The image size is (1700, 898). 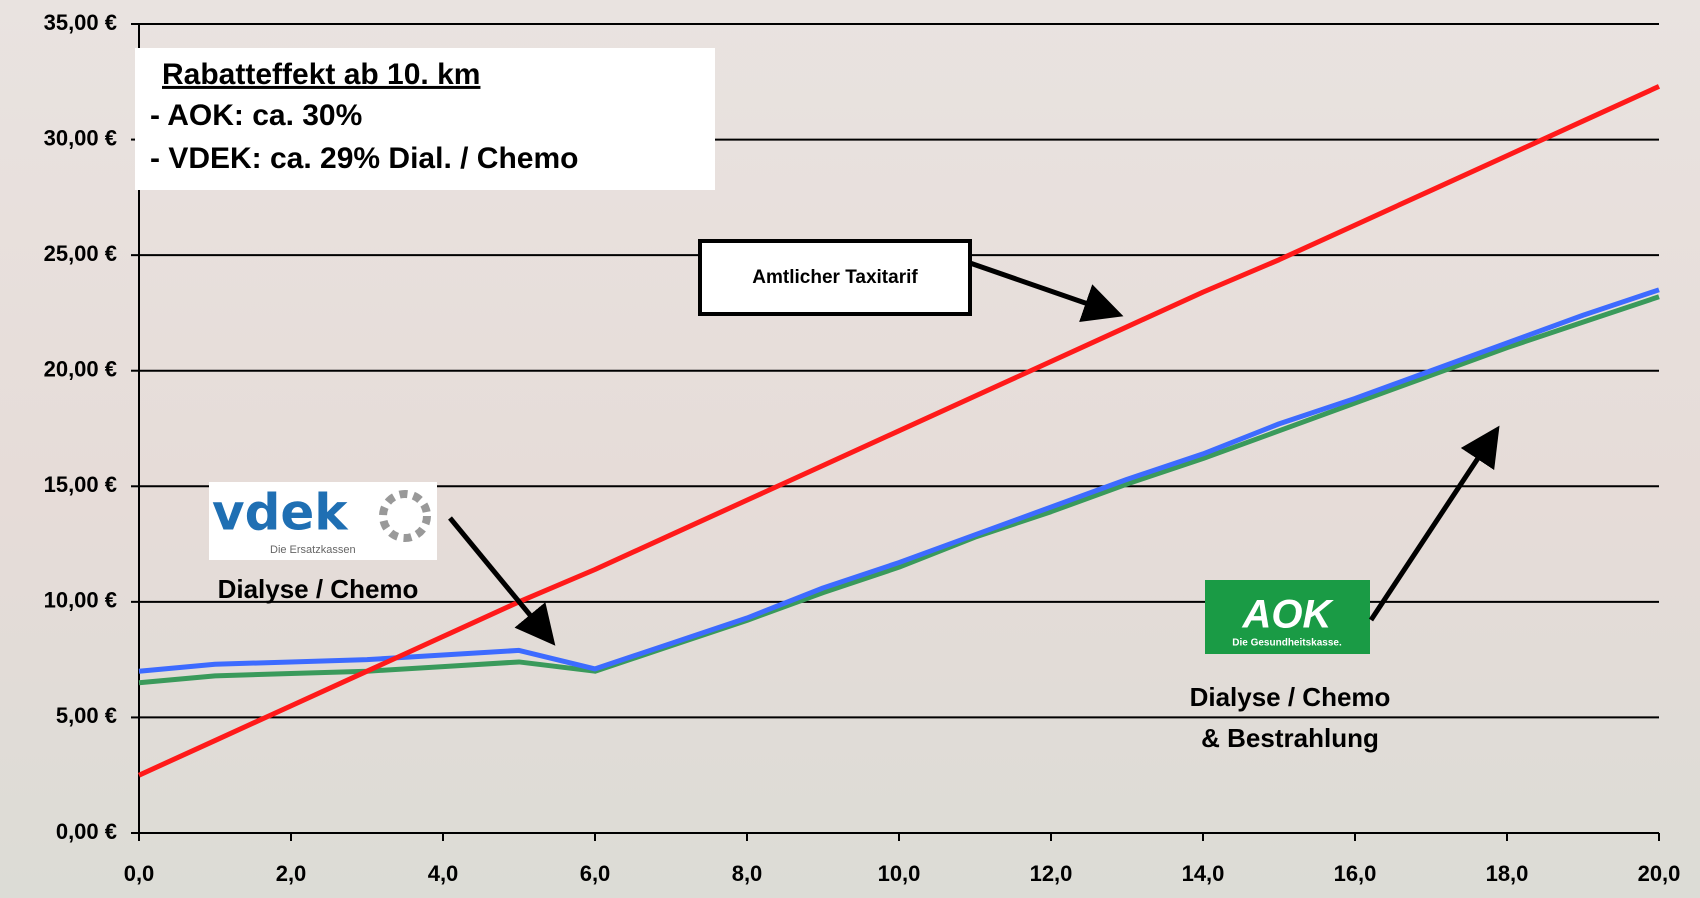 I want to click on x-tick-label: 20,0, so click(x=1659, y=873).